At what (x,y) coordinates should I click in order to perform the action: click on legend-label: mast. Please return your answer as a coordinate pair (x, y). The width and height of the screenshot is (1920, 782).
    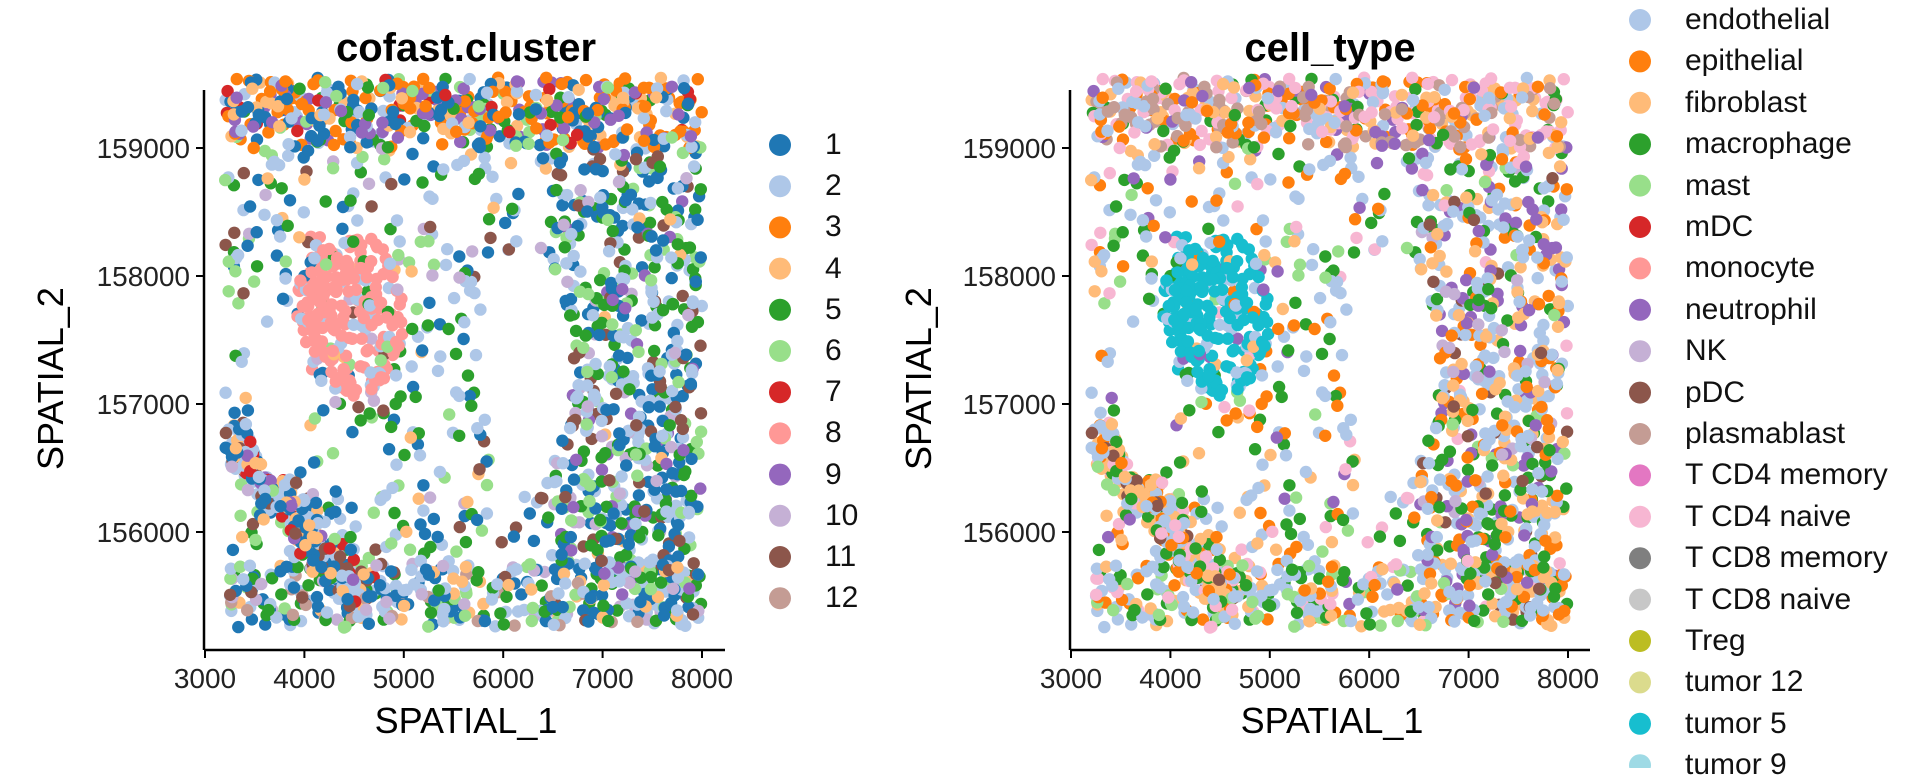
    Looking at the image, I should click on (1717, 186).